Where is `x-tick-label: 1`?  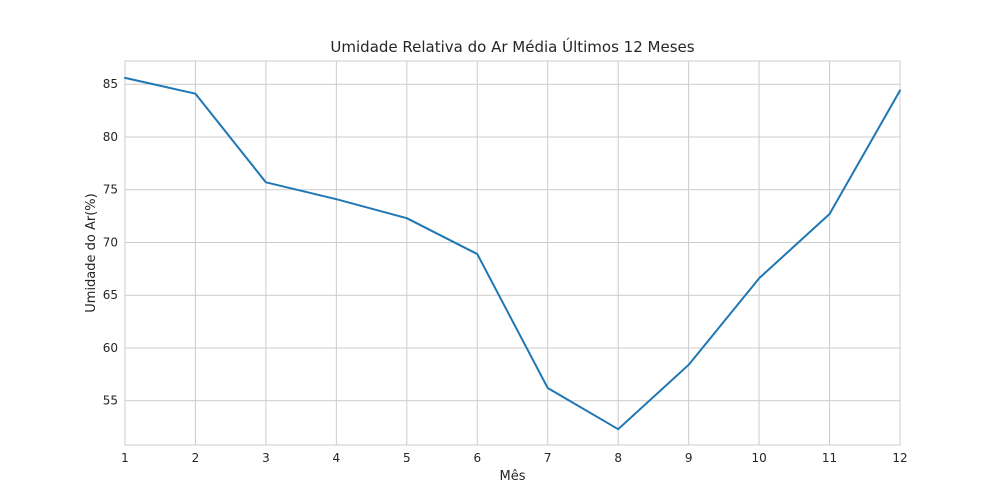 x-tick-label: 1 is located at coordinates (125, 458).